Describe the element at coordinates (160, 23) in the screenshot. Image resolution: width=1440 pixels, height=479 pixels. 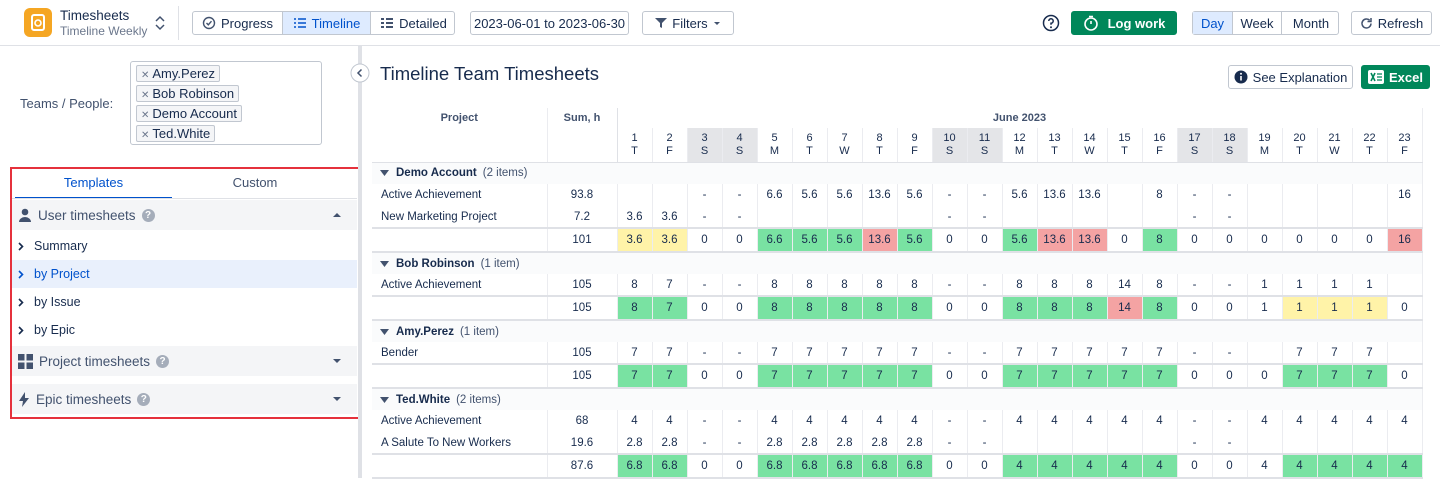
I see `switch-chevron` at that location.